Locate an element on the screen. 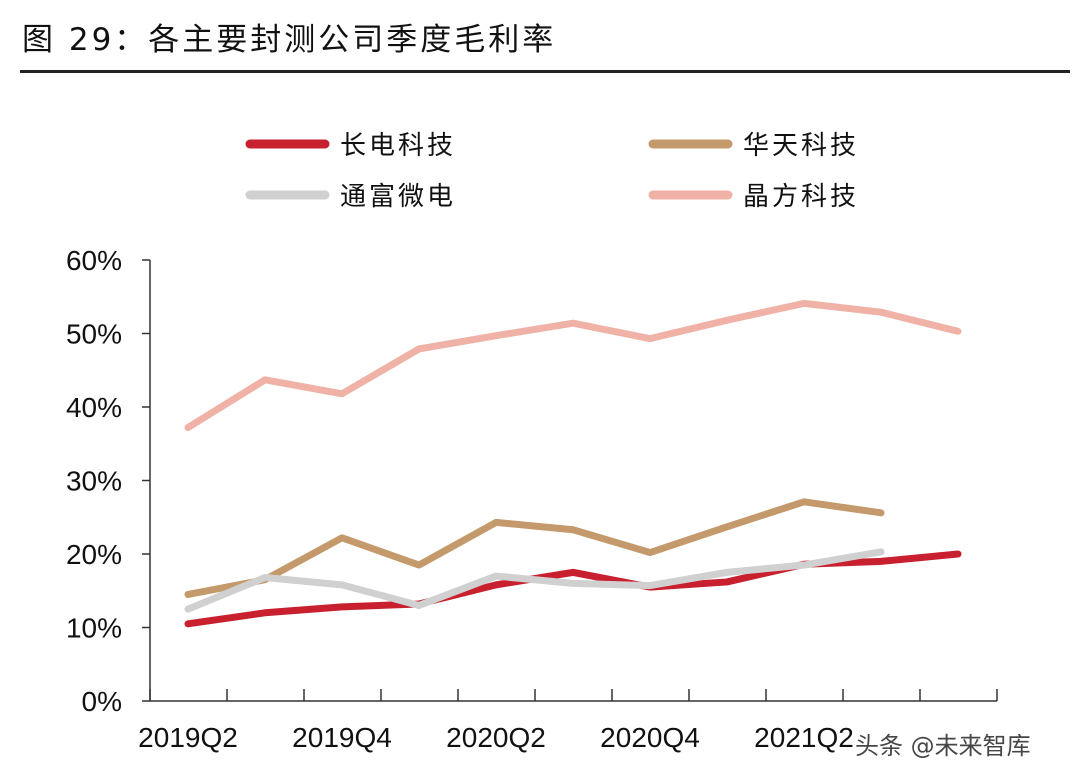 The image size is (1080, 779). watermark-text: 头条 @未来智库 is located at coordinates (943, 746).